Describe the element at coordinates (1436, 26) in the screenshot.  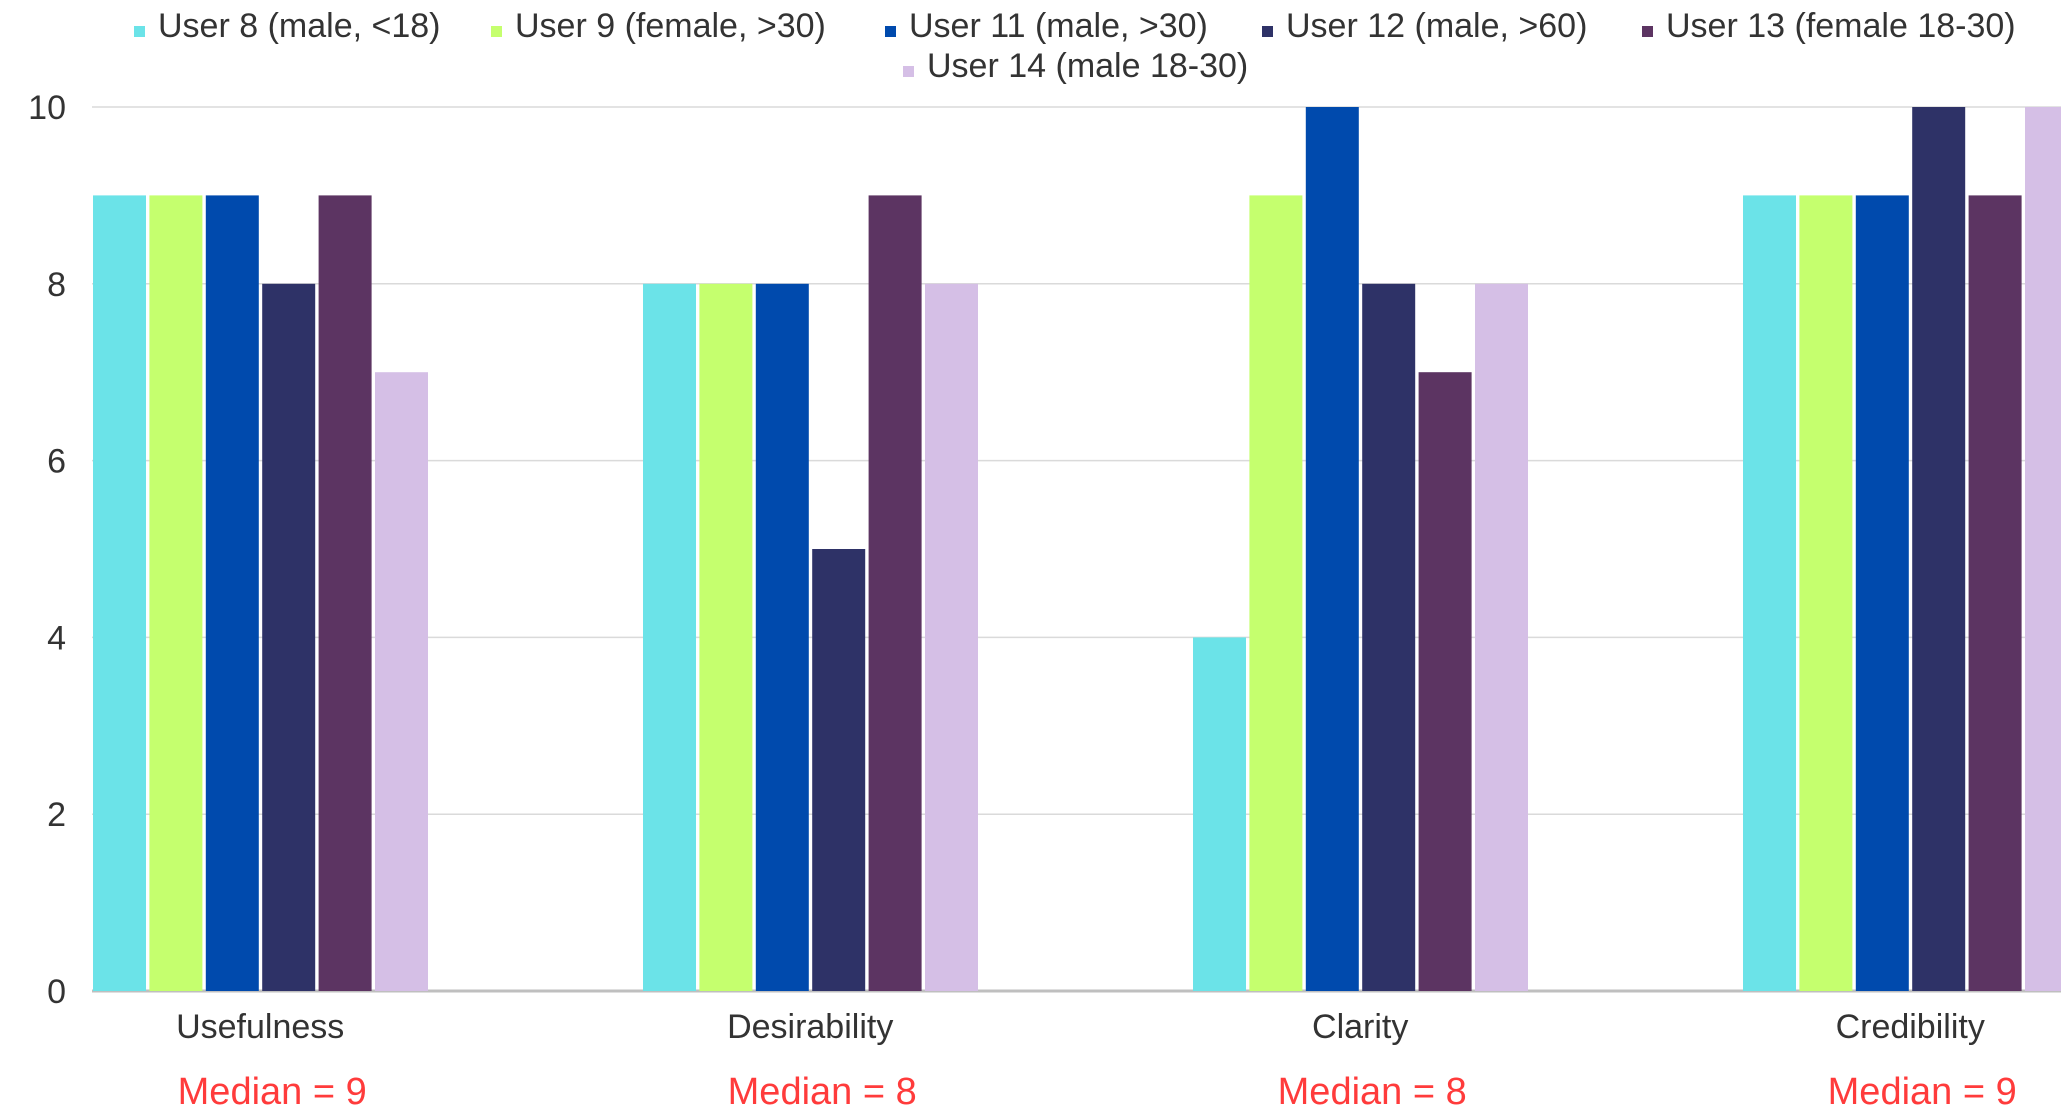
I see `legend-label: User 12 (male, >60)` at that location.